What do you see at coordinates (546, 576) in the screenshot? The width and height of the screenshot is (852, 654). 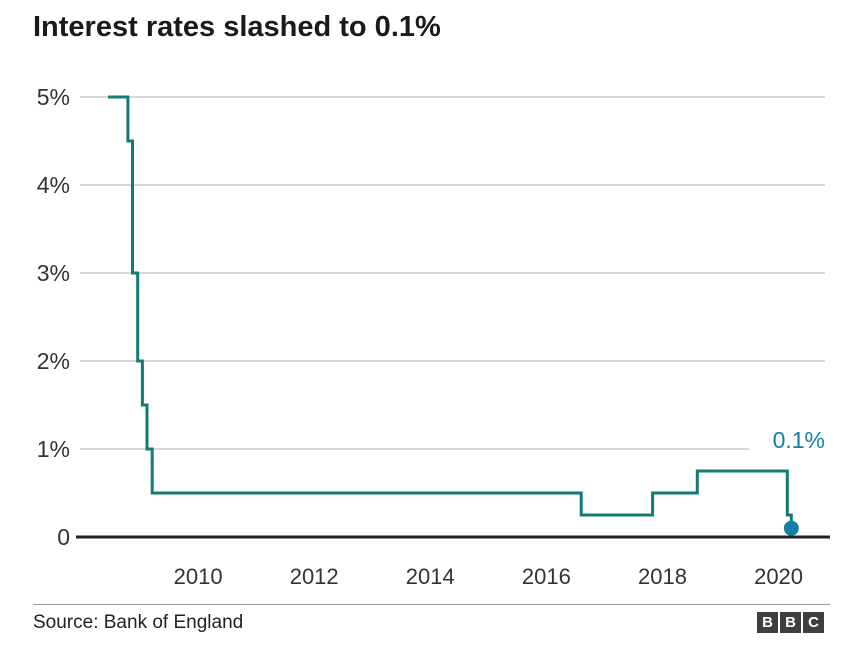 I see `x-tick-label: 2016` at bounding box center [546, 576].